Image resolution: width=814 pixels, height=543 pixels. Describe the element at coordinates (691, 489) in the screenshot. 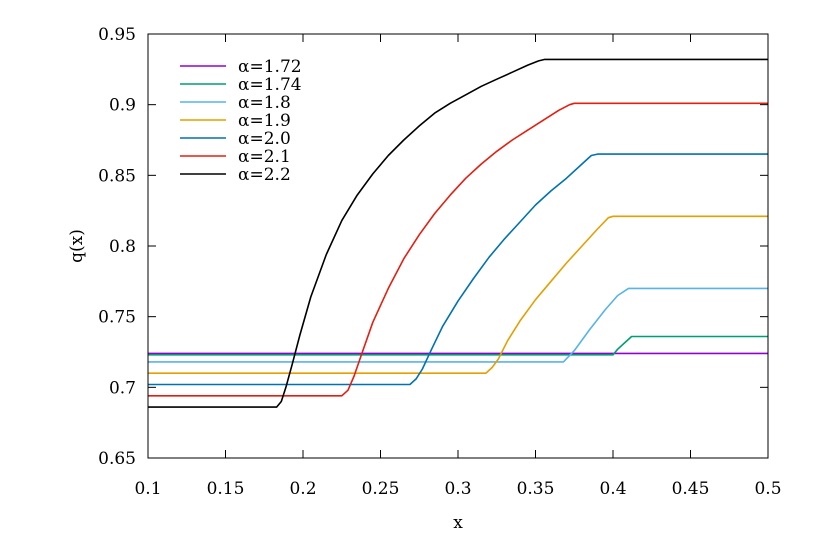

I see `x-tick-label: 0.45` at that location.